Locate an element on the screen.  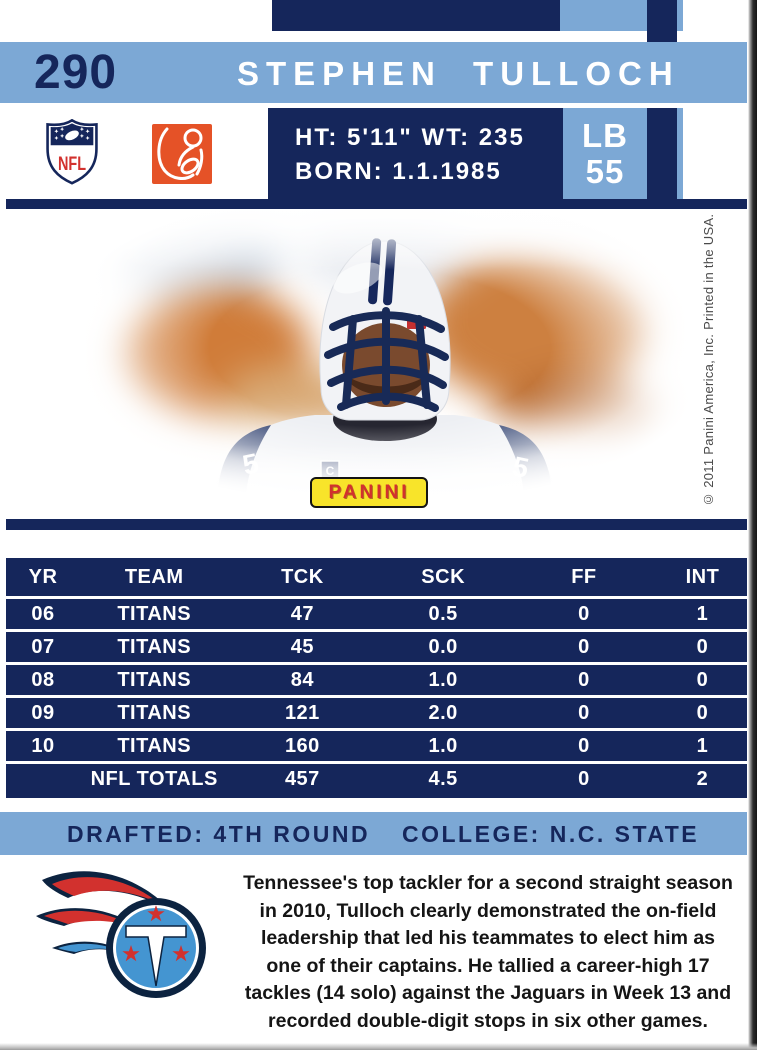
stats-row: NFL TOTALS 457 4.5 0 2 is located at coordinates (376, 779).